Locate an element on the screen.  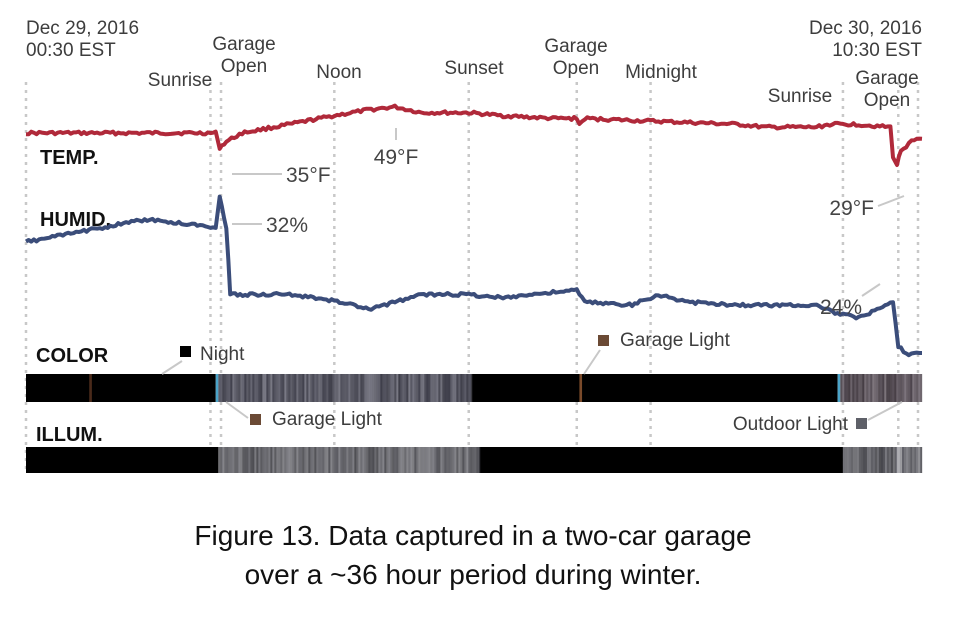
event-label-4: Garage is located at coordinates (575, 46).